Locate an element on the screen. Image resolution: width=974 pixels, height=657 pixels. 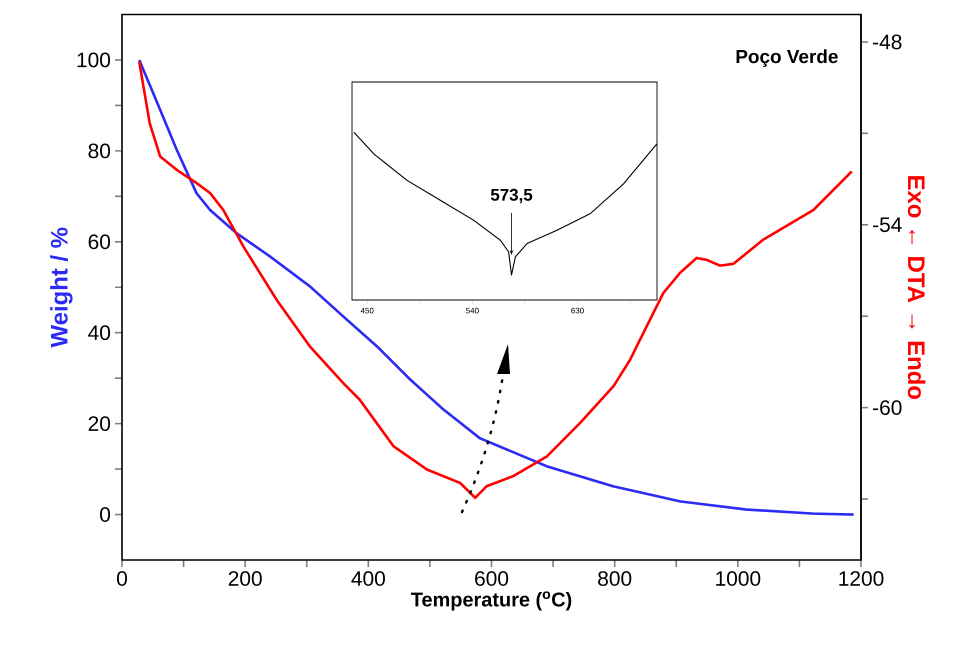
y2-tick-label: -54 is located at coordinates (887, 224).